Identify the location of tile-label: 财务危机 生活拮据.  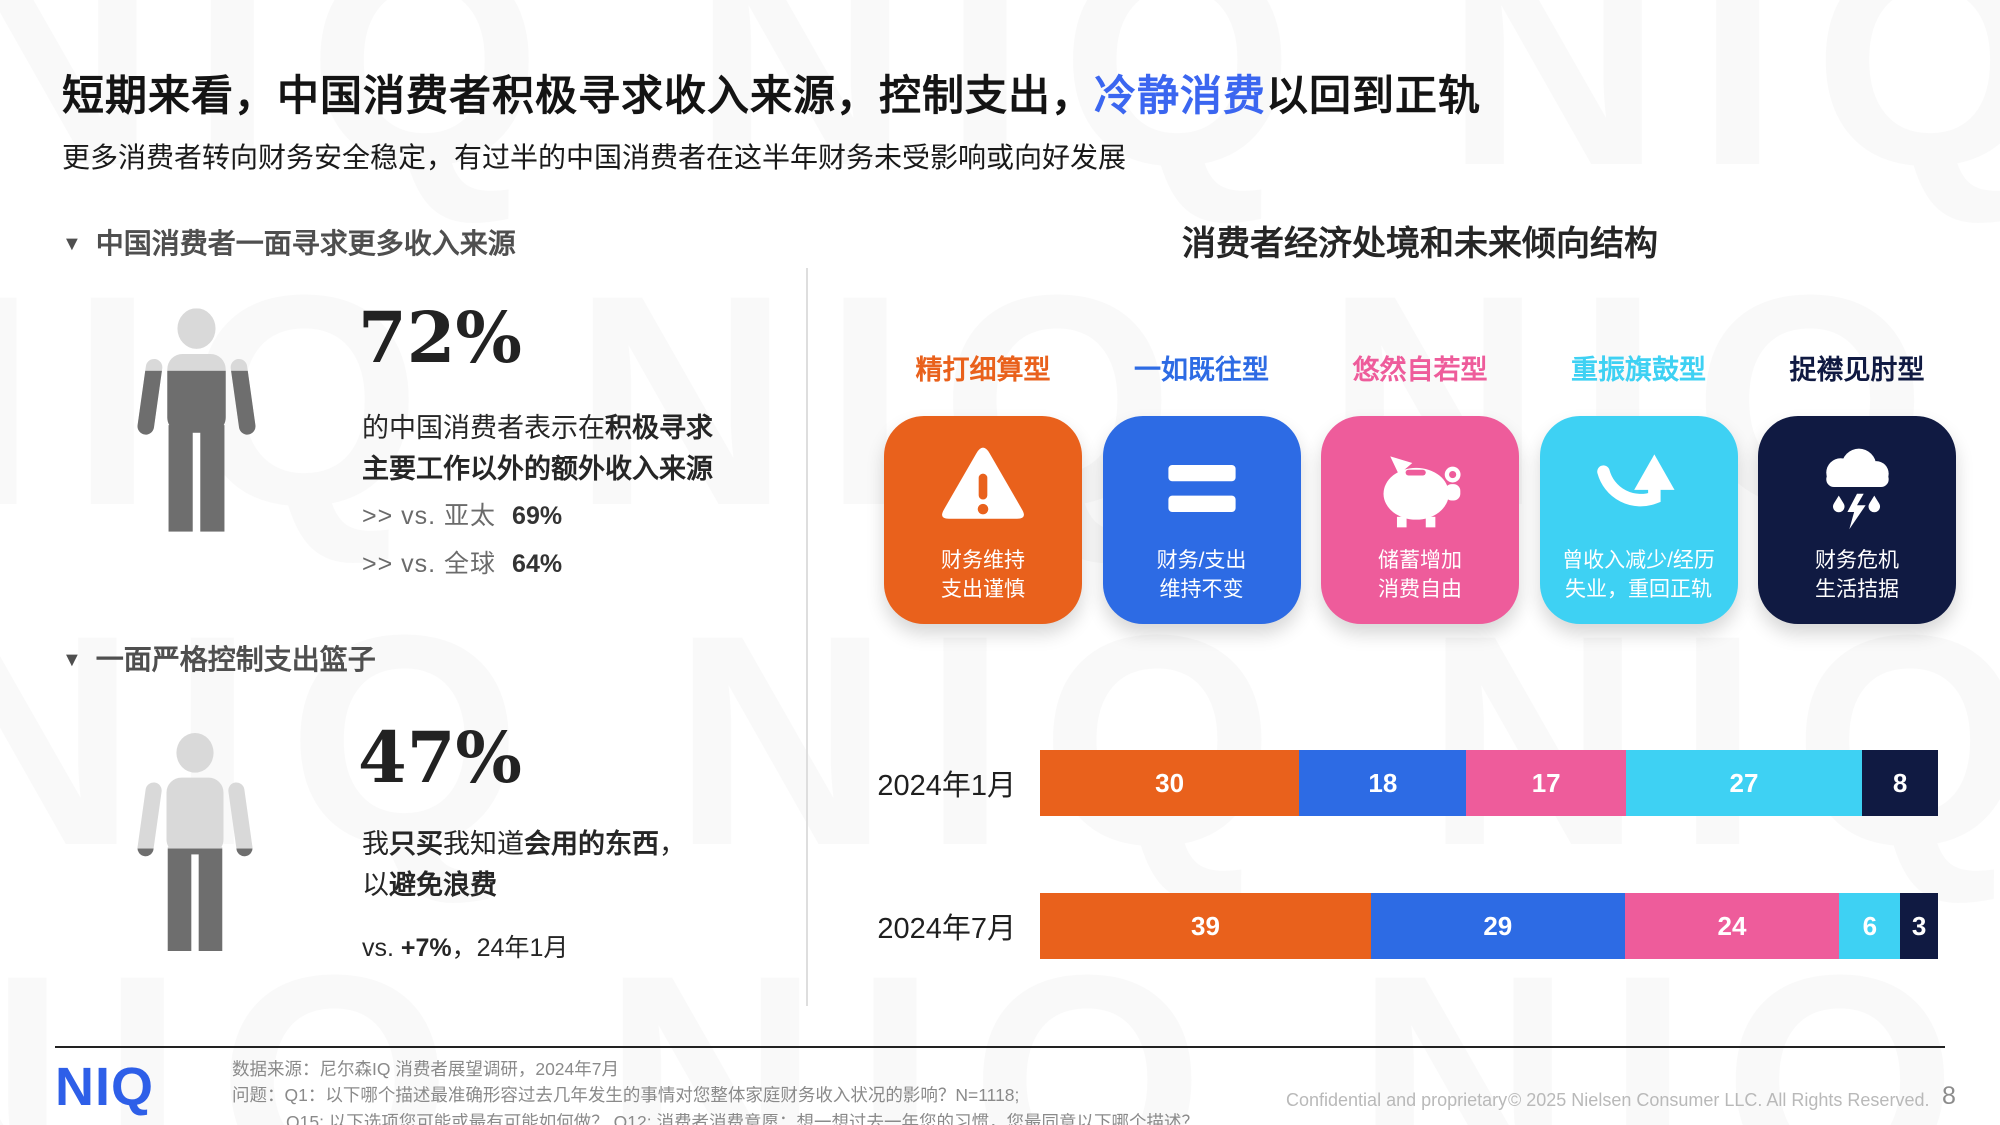
(1857, 575).